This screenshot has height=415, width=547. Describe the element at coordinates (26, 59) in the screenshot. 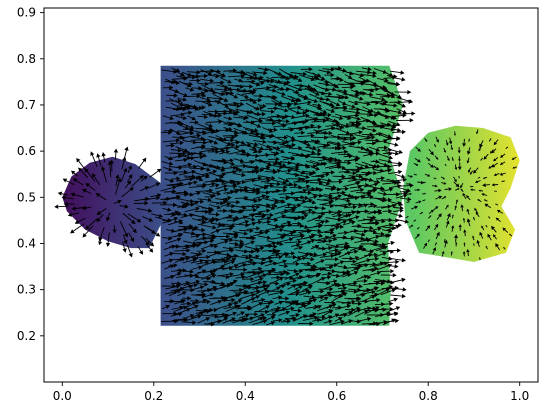

I see `y-tick-label: 0.8` at that location.